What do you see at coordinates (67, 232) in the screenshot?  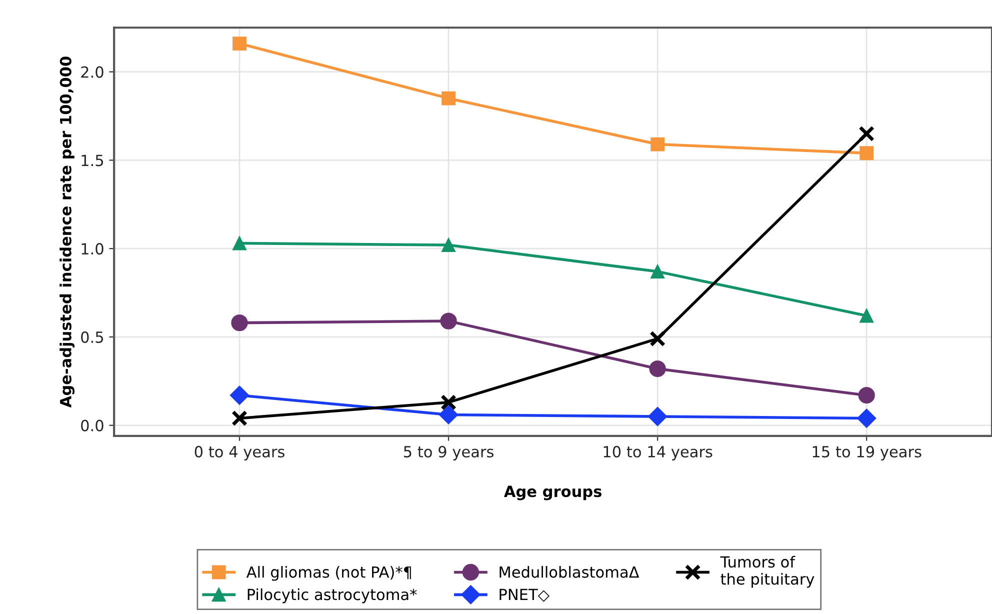 I see `y-axis-title: Age-adjusted incidence rate per 100,000` at bounding box center [67, 232].